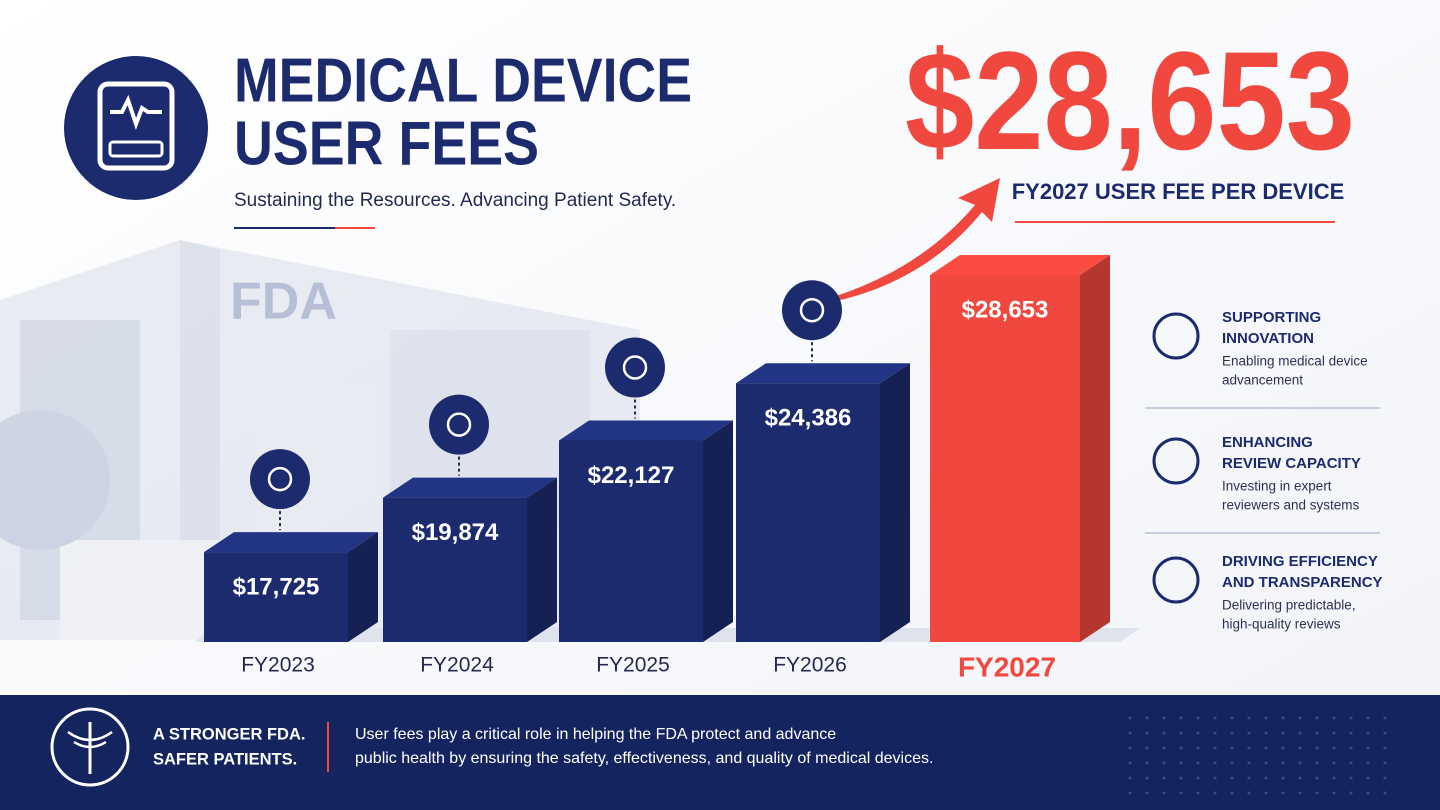  Describe the element at coordinates (1300, 561) in the screenshot. I see `feature-title: DRIVING EFFICIENCY` at that location.